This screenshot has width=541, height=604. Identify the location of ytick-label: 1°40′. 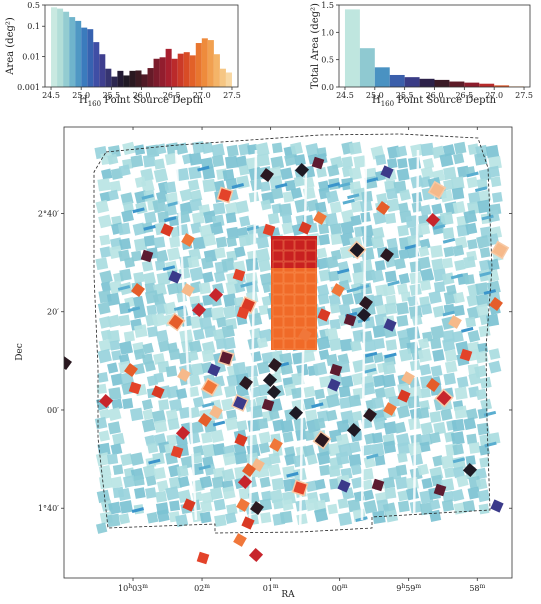
(48, 508).